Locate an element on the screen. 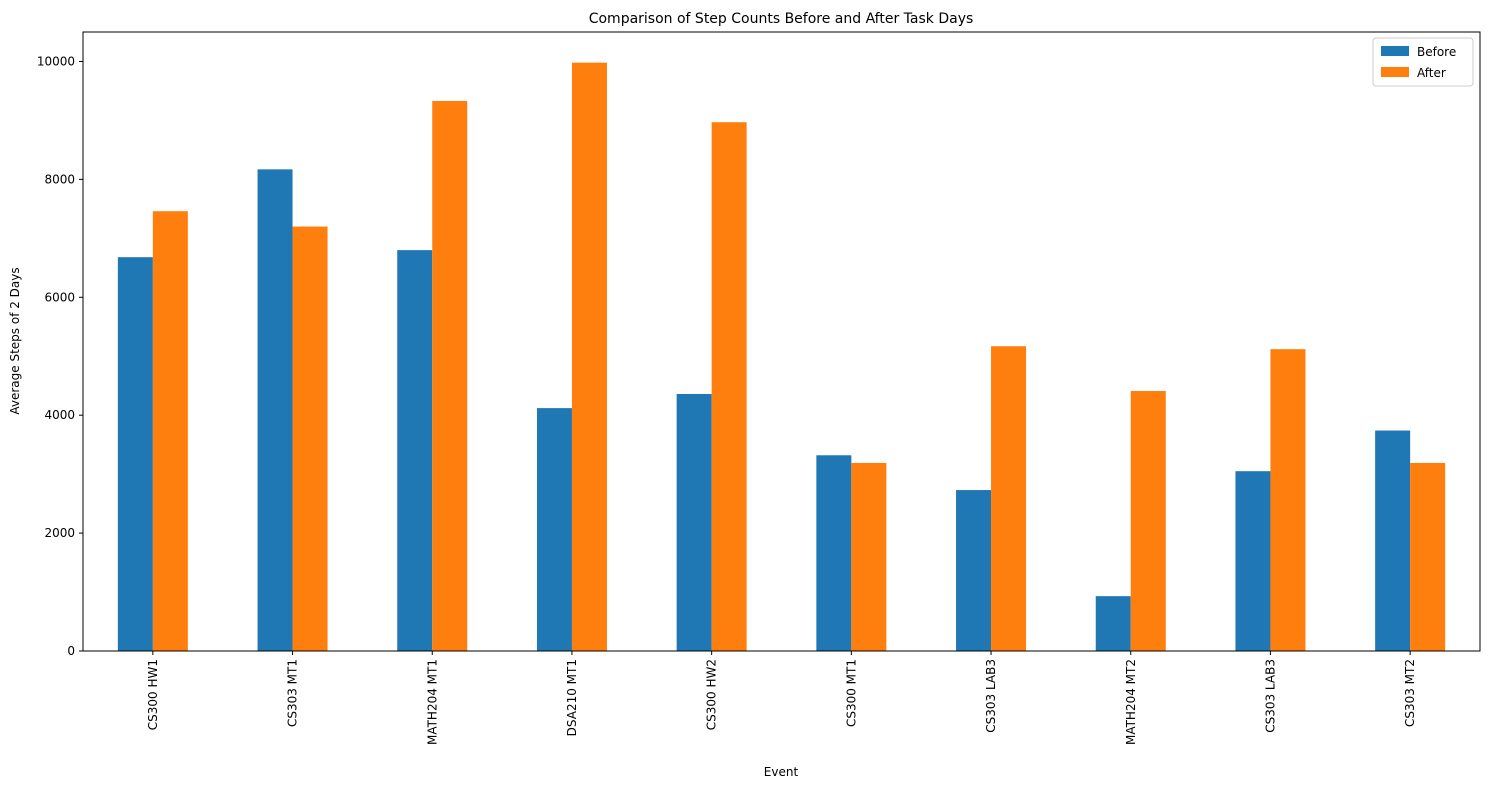 The image size is (1490, 794). y-tick-label: 4000 is located at coordinates (59, 415).